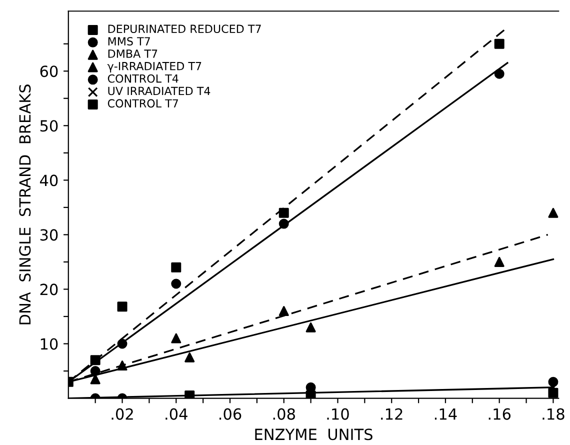  Describe the element at coordinates (177, 414) in the screenshot. I see `x-tick-label: .04` at that location.